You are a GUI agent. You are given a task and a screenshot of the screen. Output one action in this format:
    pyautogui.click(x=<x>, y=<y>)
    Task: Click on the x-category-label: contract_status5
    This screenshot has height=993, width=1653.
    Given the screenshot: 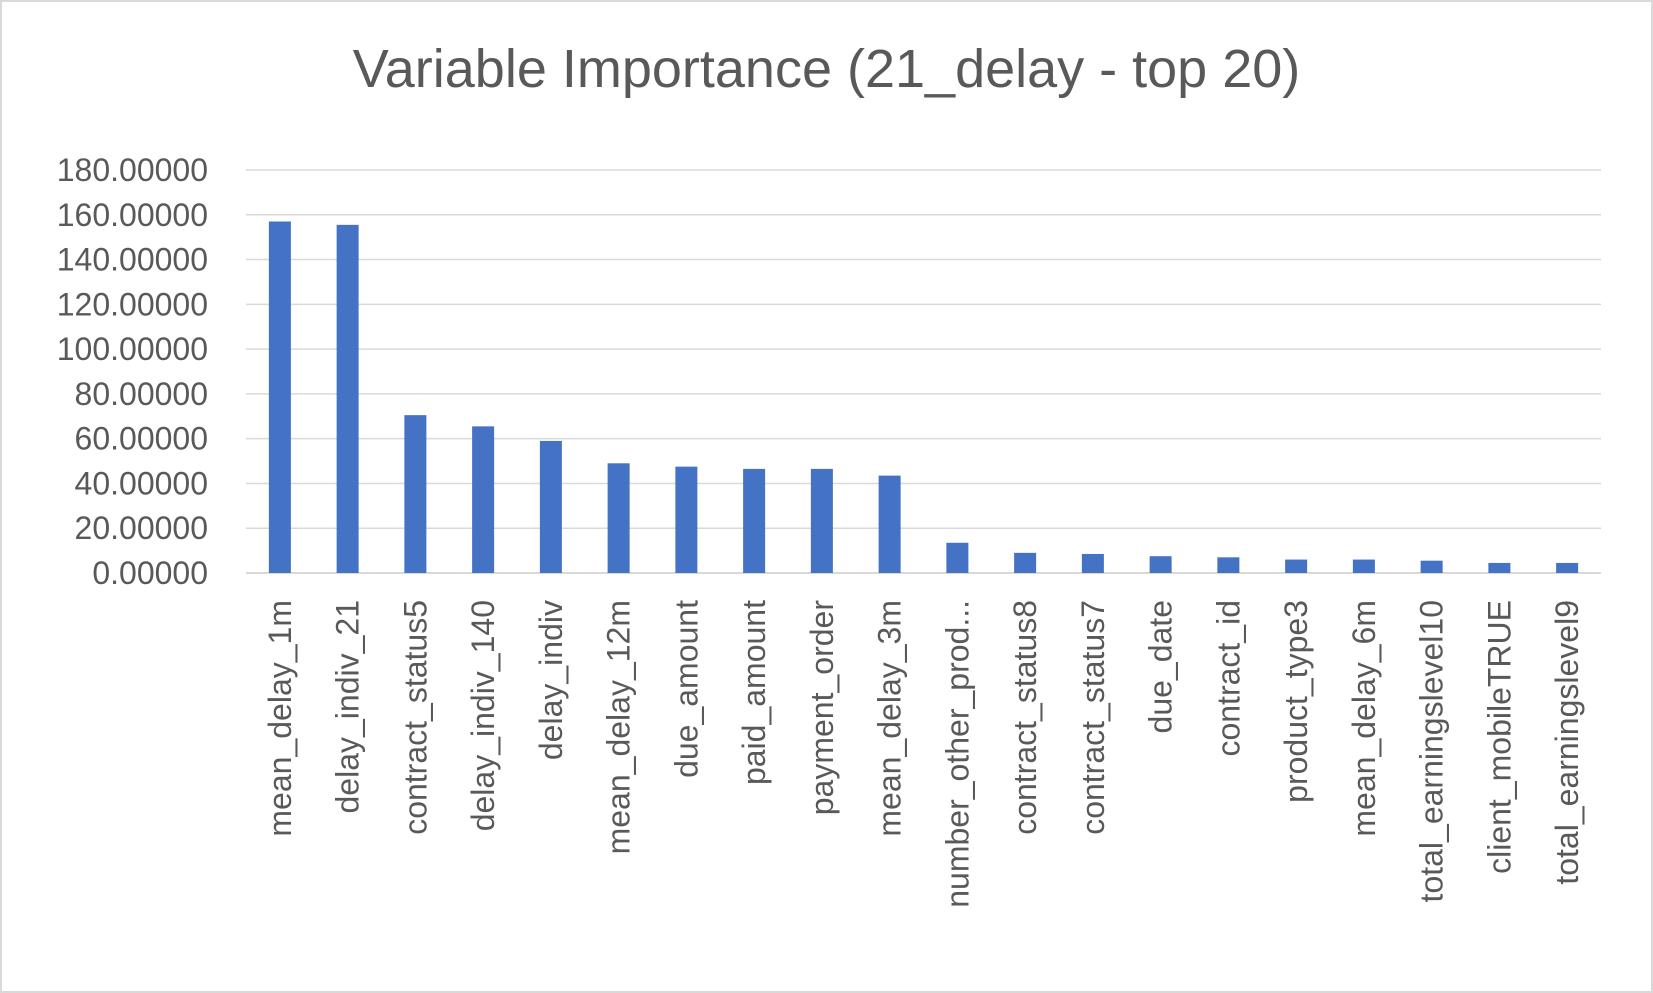 What is the action you would take?
    pyautogui.click(x=415, y=717)
    